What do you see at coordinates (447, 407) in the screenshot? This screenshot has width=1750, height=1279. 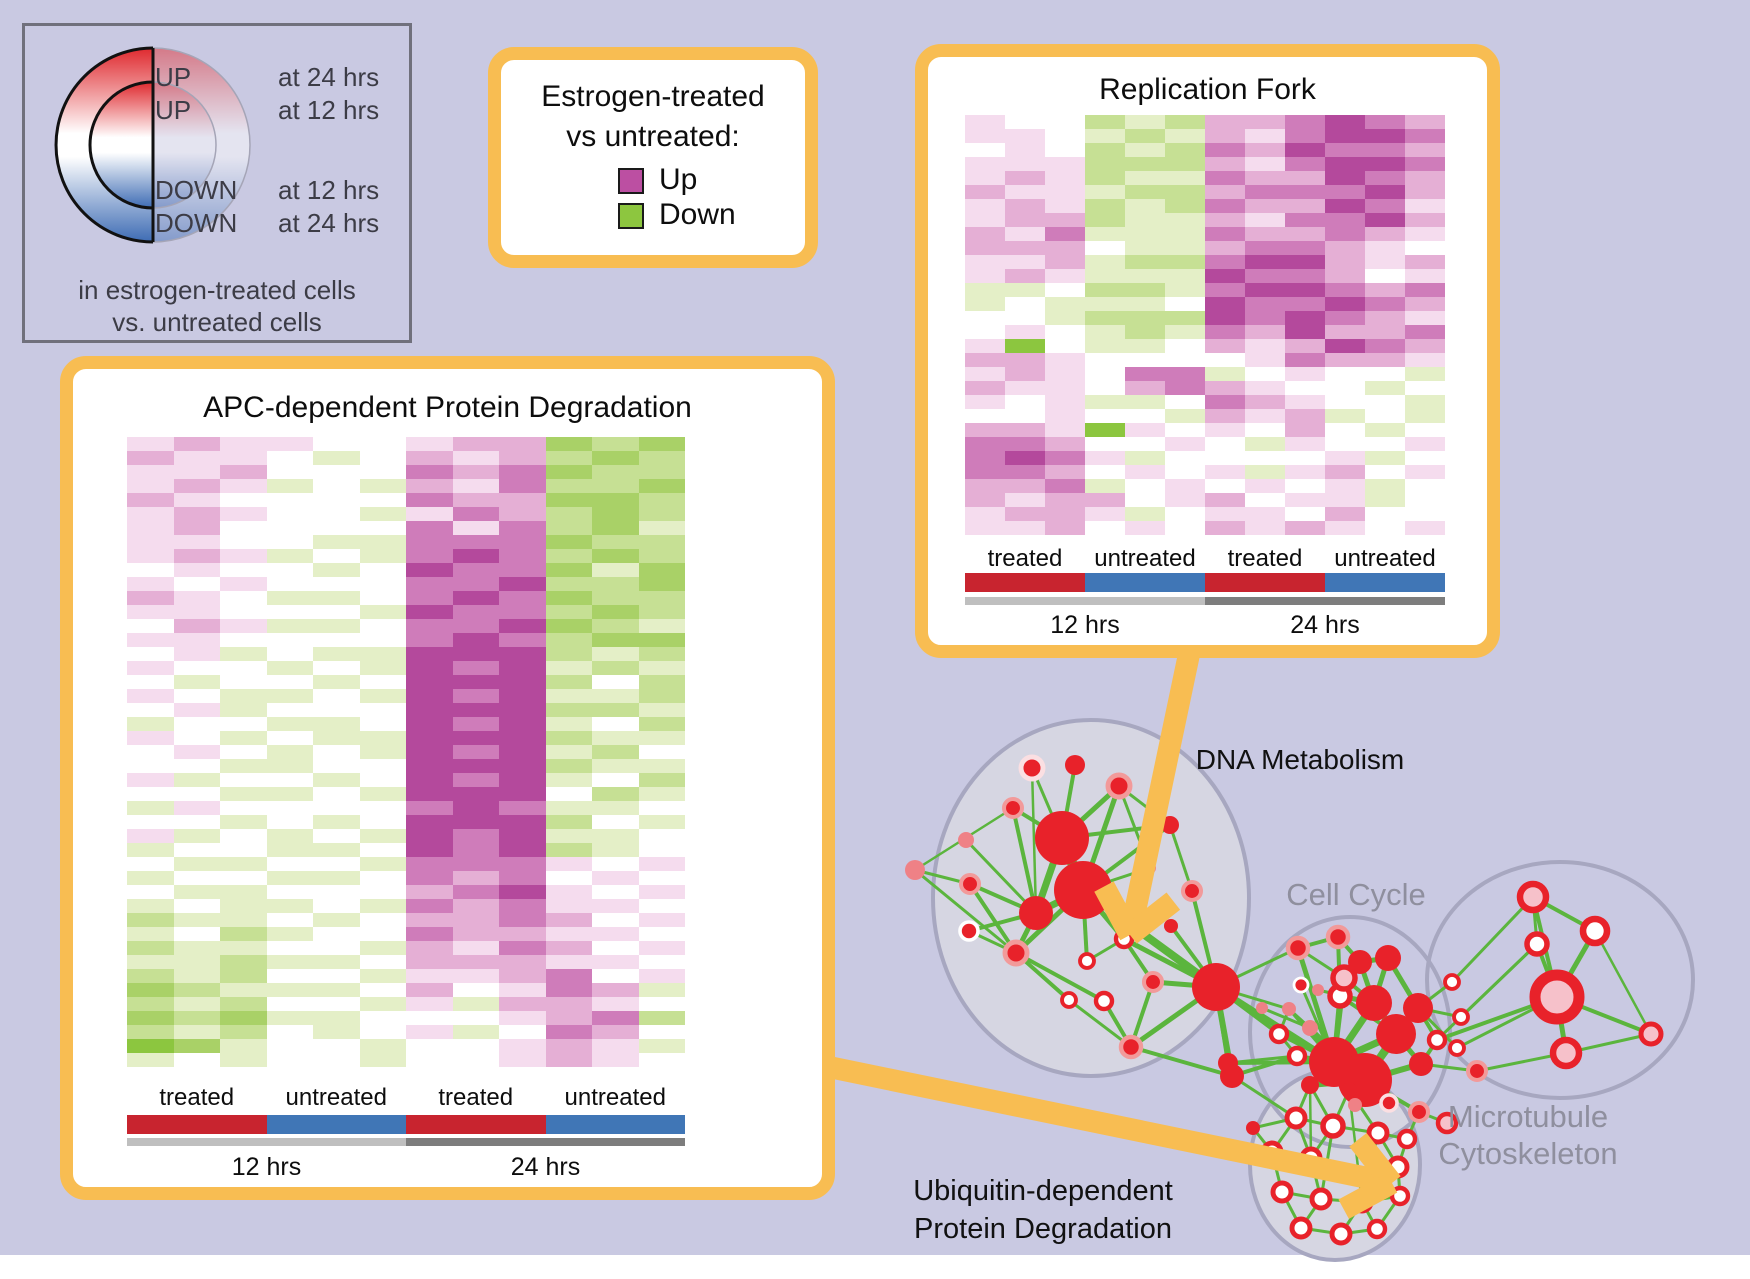 I see `apc-panel-title: APC-dependent Protein Degradation` at bounding box center [447, 407].